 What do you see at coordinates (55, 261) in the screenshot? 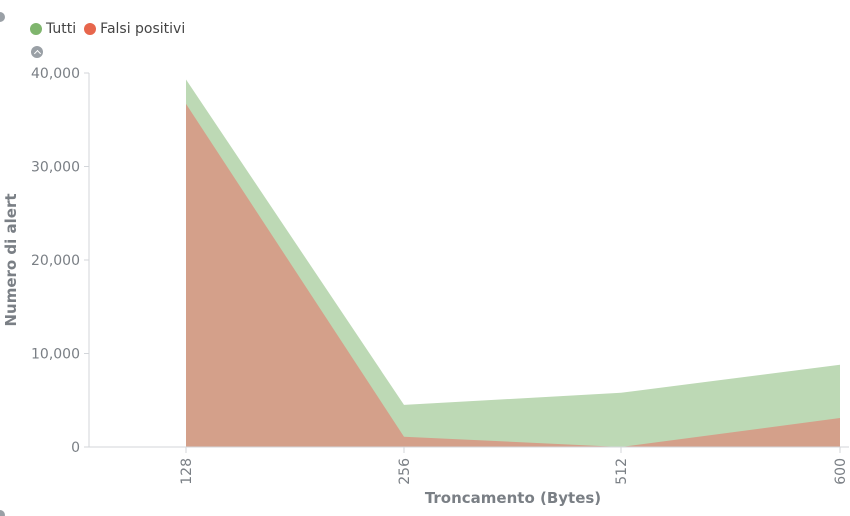
I see `y-tick-label: 20,000` at bounding box center [55, 261].